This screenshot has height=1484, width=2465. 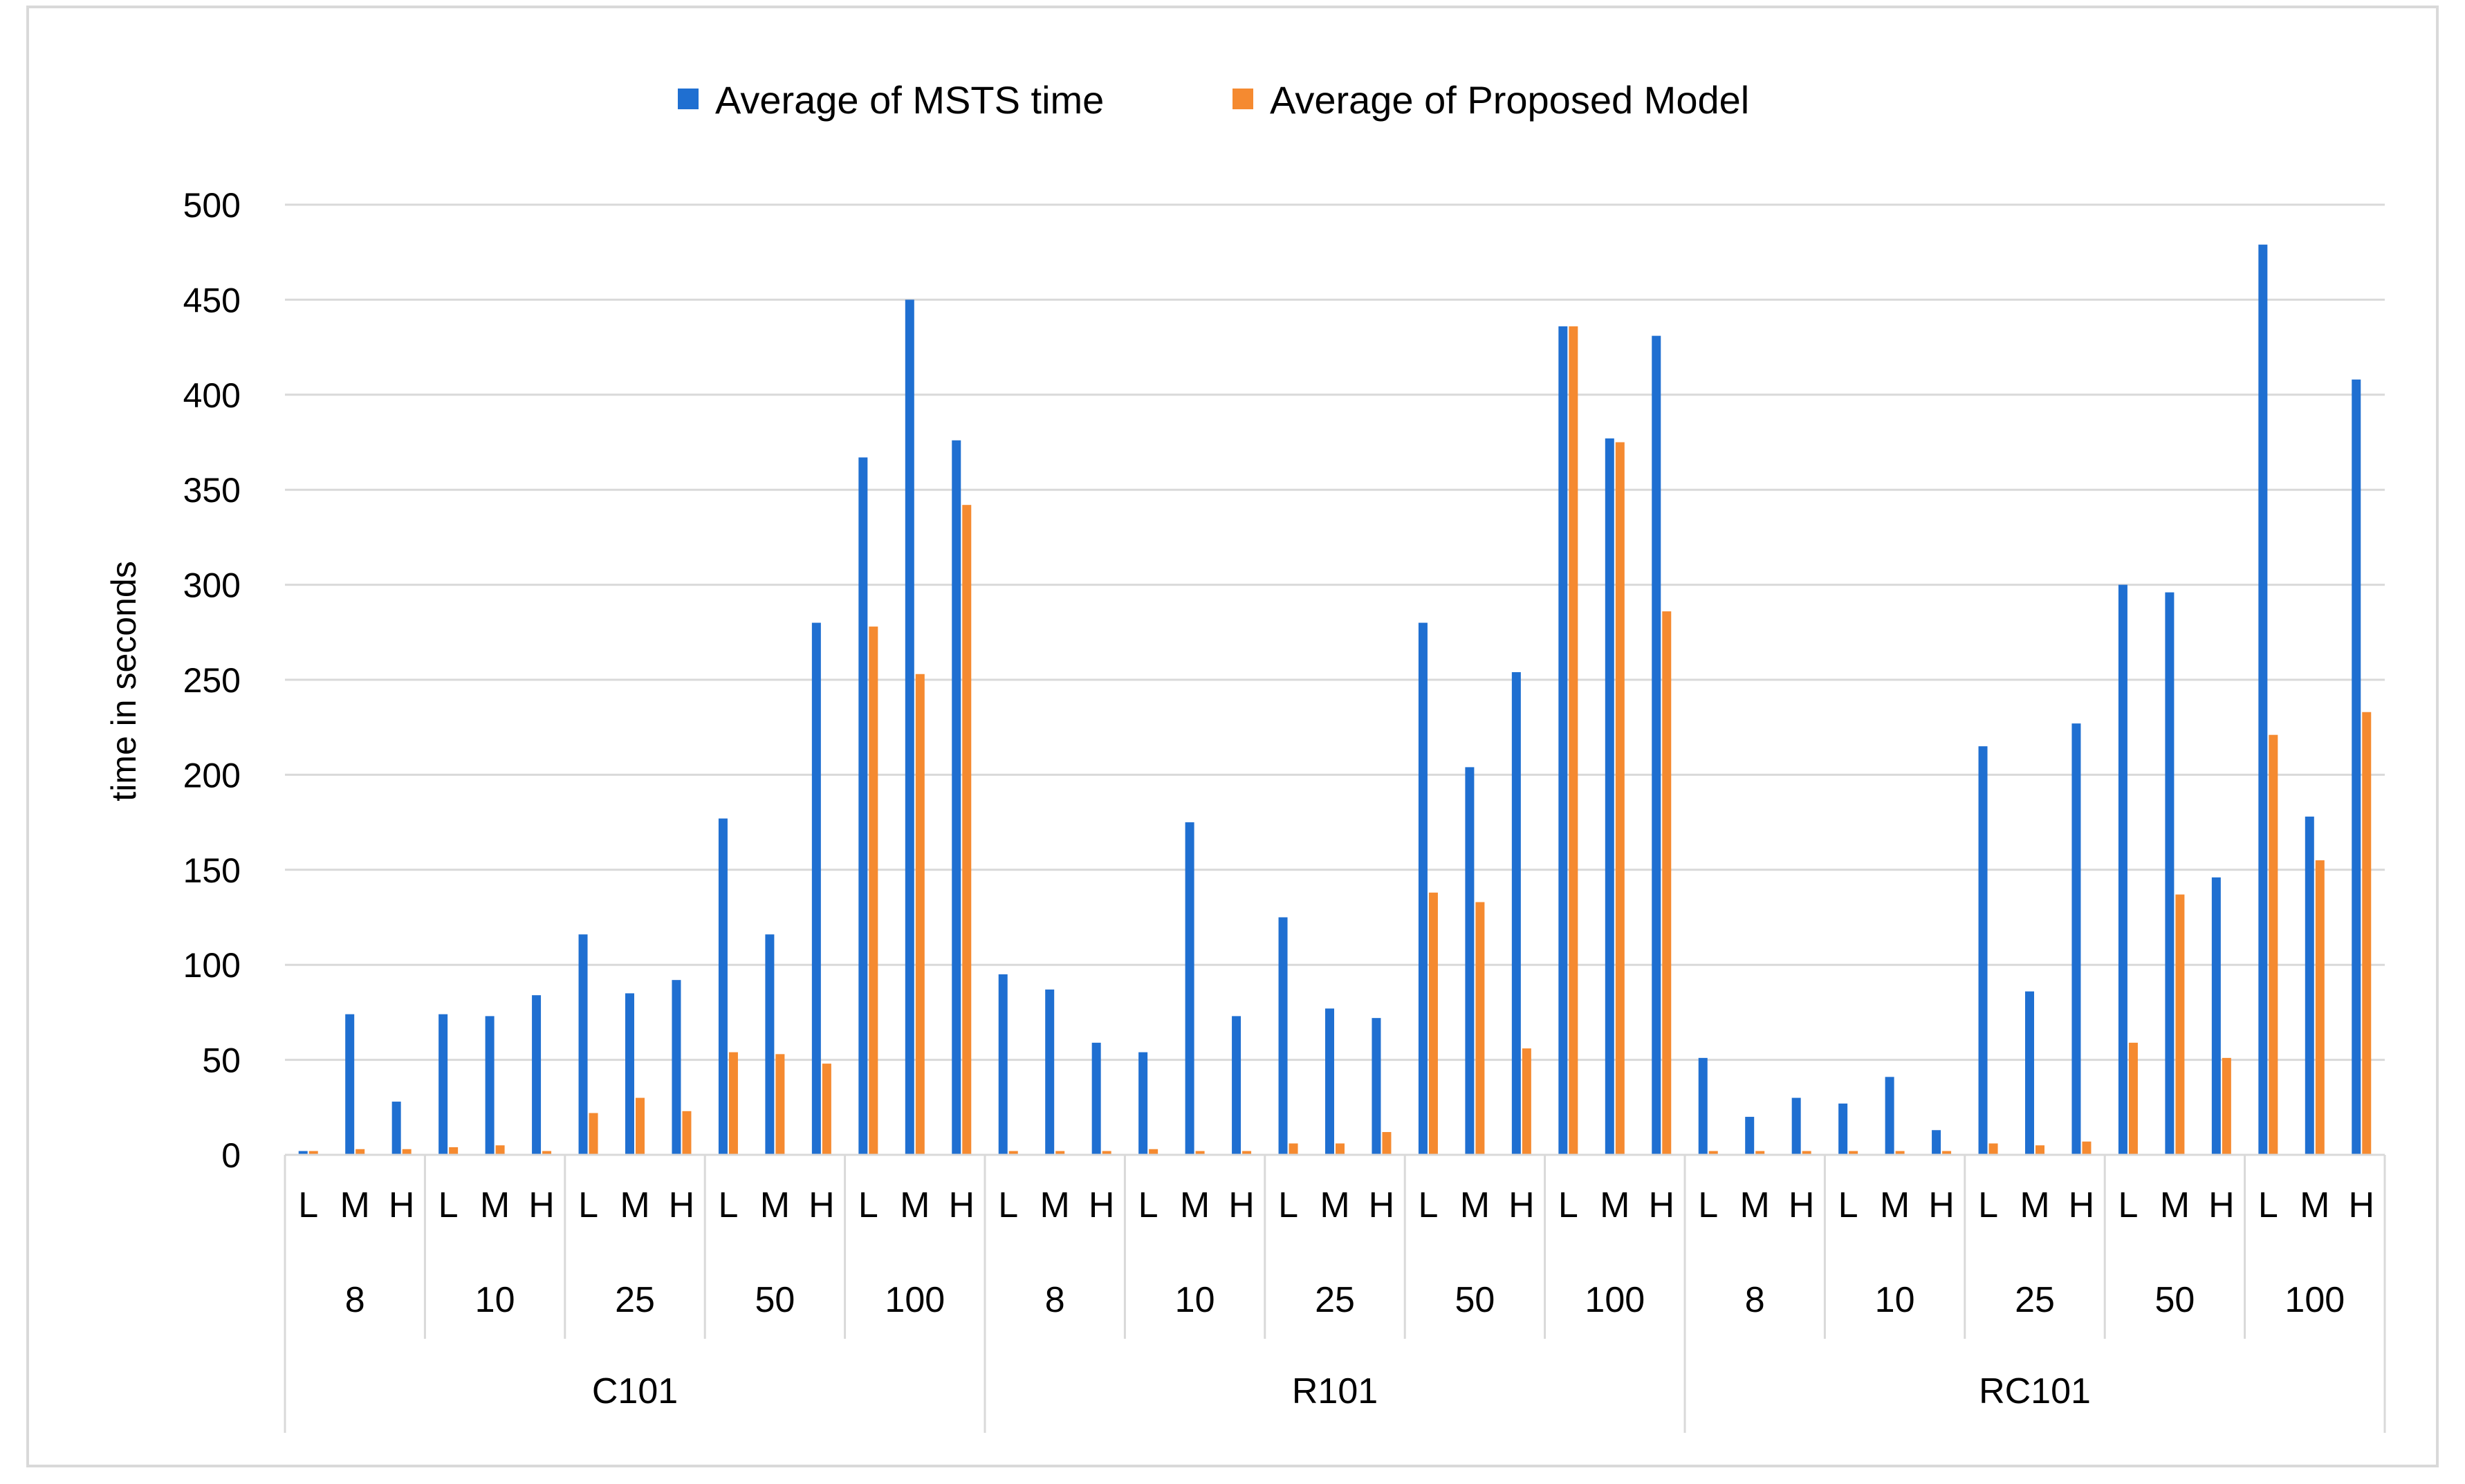 I want to click on y-tick-label: 450, so click(x=212, y=300).